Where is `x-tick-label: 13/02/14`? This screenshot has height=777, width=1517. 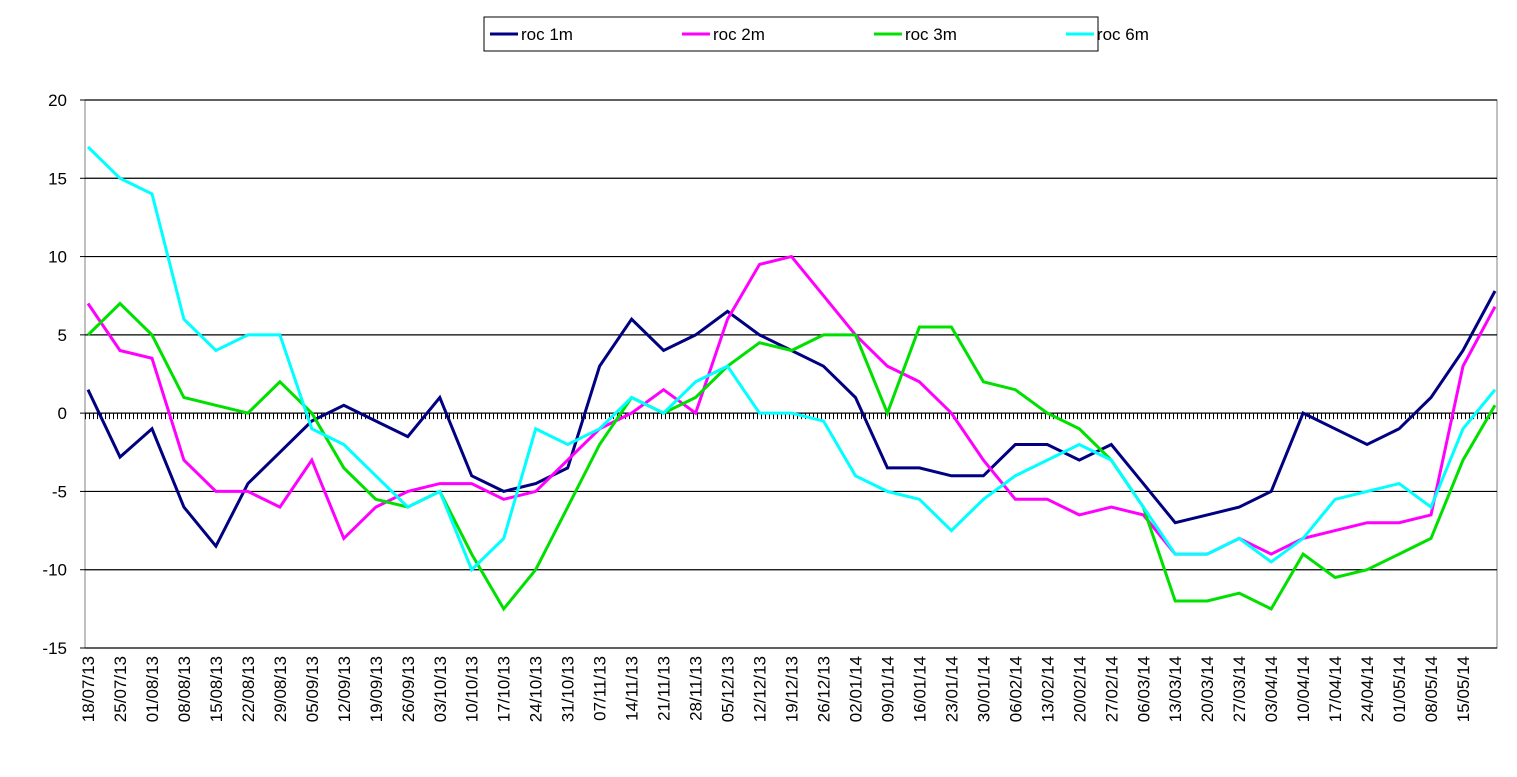 x-tick-label: 13/02/14 is located at coordinates (1047, 689).